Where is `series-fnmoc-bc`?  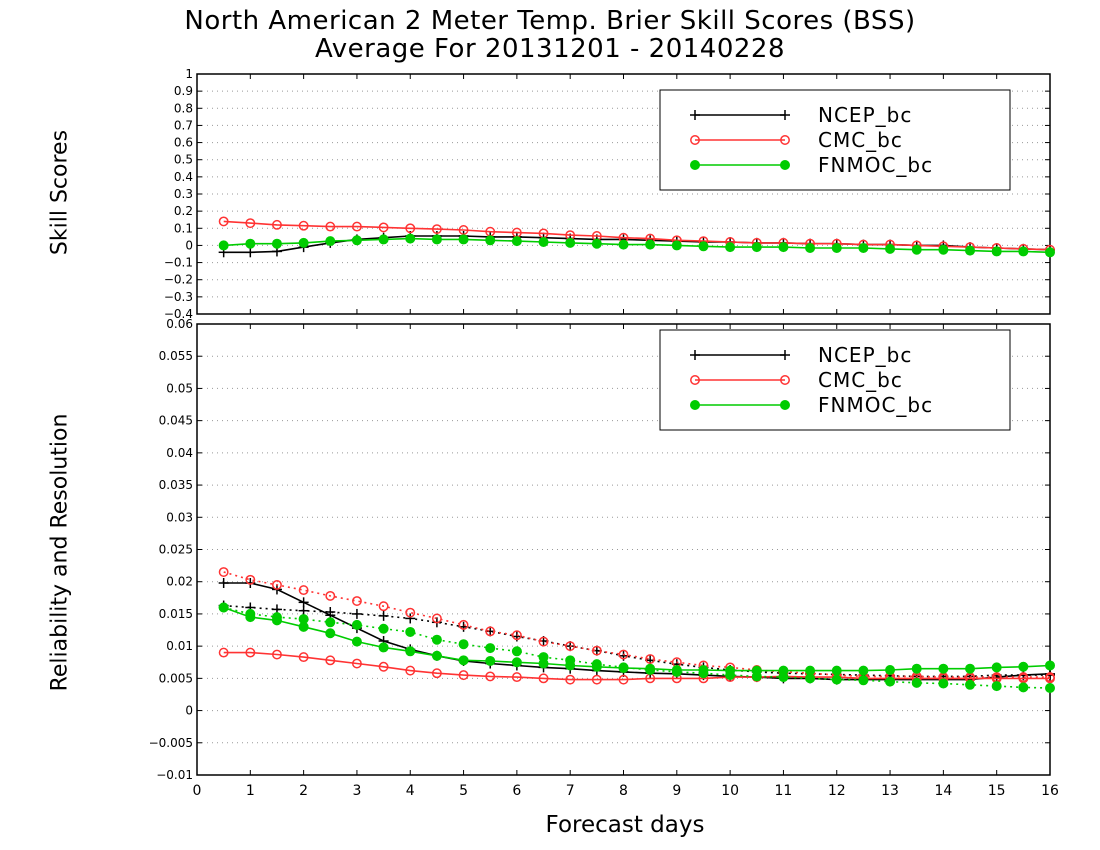 series-fnmoc-bc is located at coordinates (636, 245).